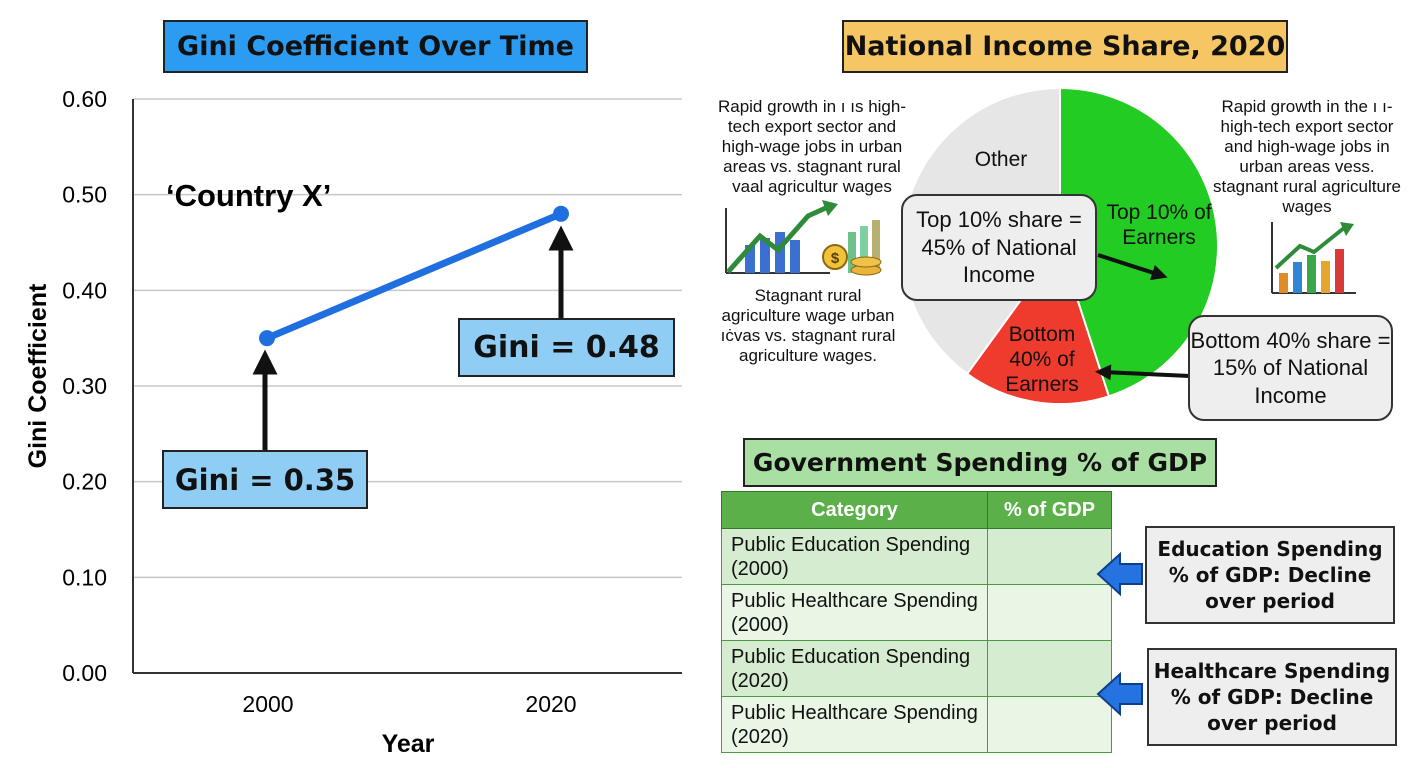 This screenshot has width=1408, height=768. What do you see at coordinates (1159, 225) in the screenshot?
I see `pie-label-top10: Top 10% of Earners` at bounding box center [1159, 225].